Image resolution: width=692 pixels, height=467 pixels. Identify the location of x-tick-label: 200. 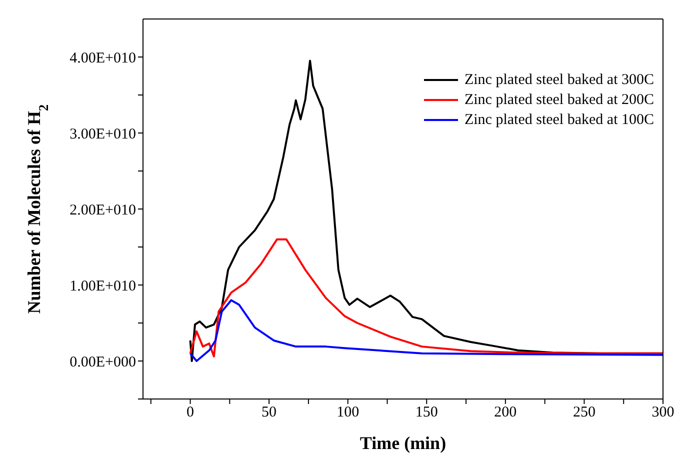
(505, 412).